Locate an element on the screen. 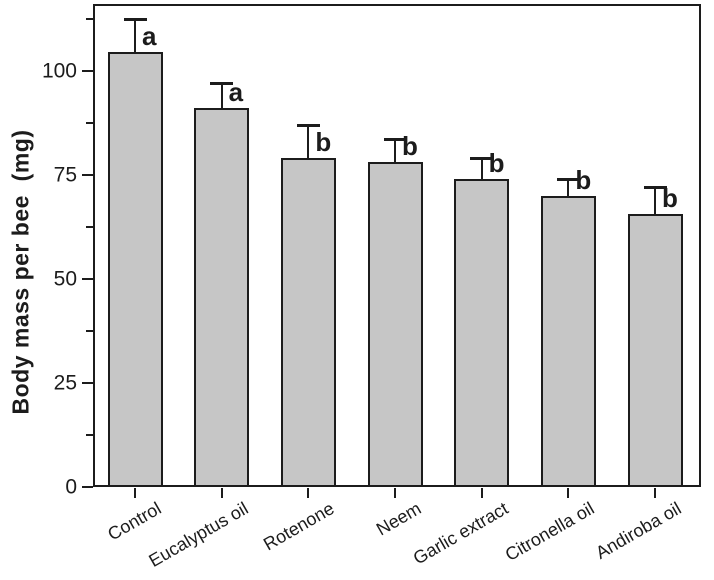  y-tick-label: 75 is located at coordinates (65, 175).